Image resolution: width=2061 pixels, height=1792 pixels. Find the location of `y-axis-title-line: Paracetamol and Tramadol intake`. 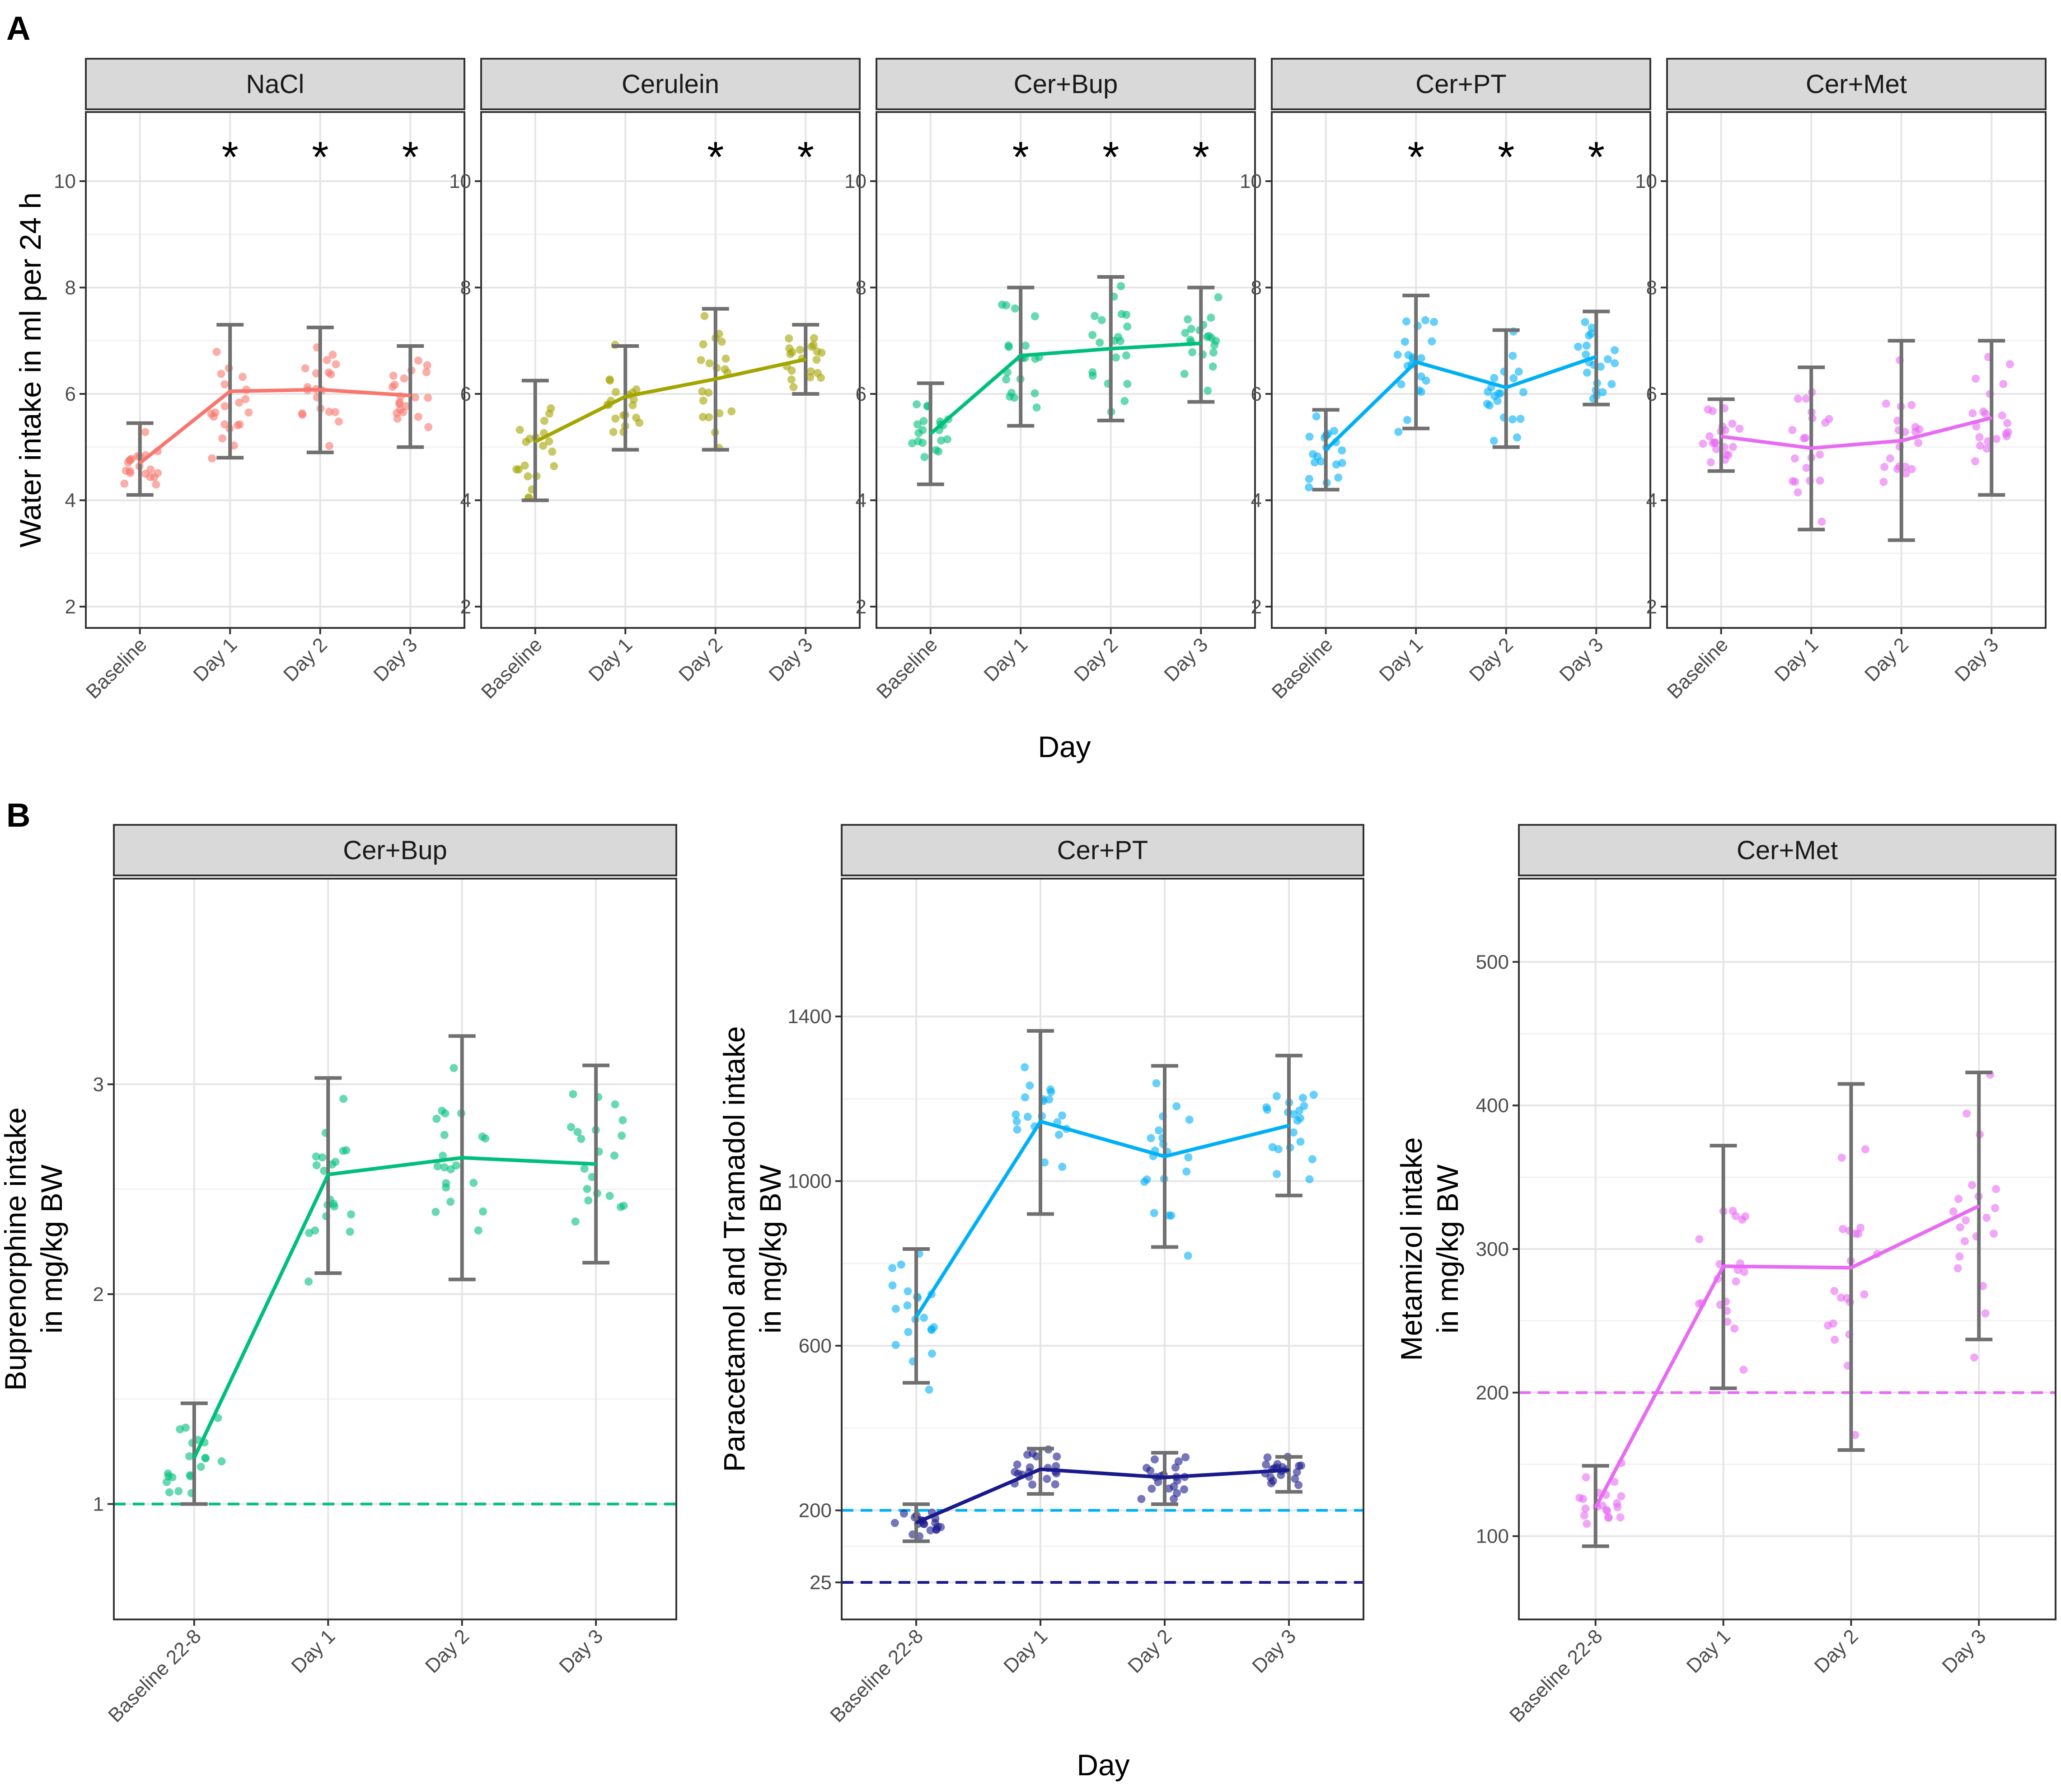

y-axis-title-line: Paracetamol and Tramadol intake is located at coordinates (734, 1249).